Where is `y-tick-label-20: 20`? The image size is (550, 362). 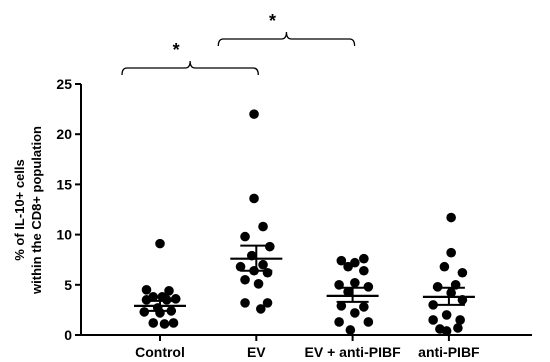
y-tick-label-20: 20 is located at coordinates (64, 134).